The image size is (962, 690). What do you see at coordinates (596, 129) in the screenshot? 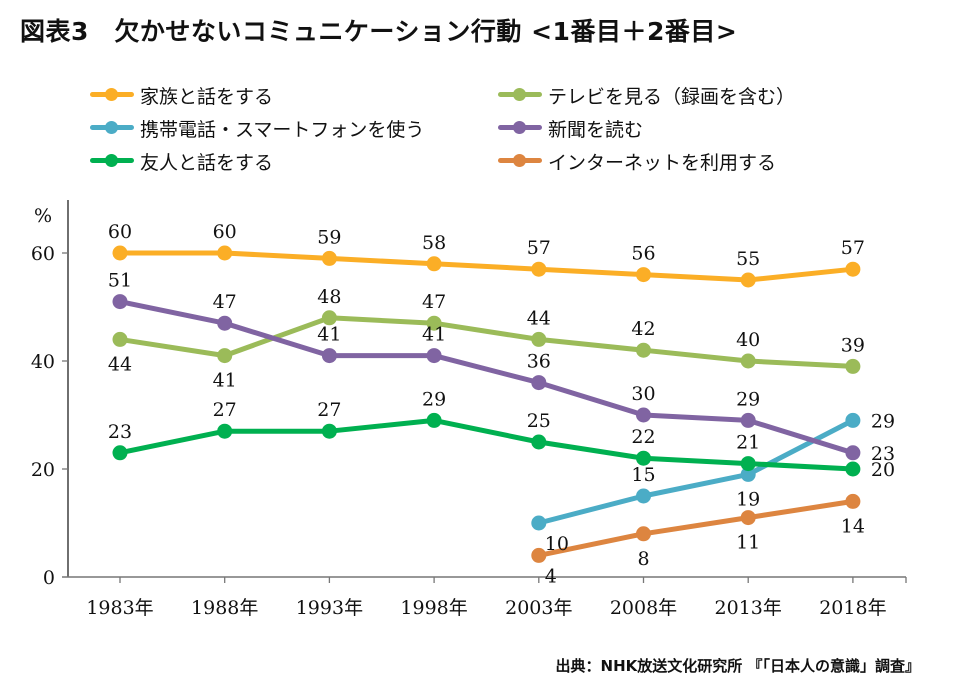
I see `legend-label: 新聞を読む` at bounding box center [596, 129].